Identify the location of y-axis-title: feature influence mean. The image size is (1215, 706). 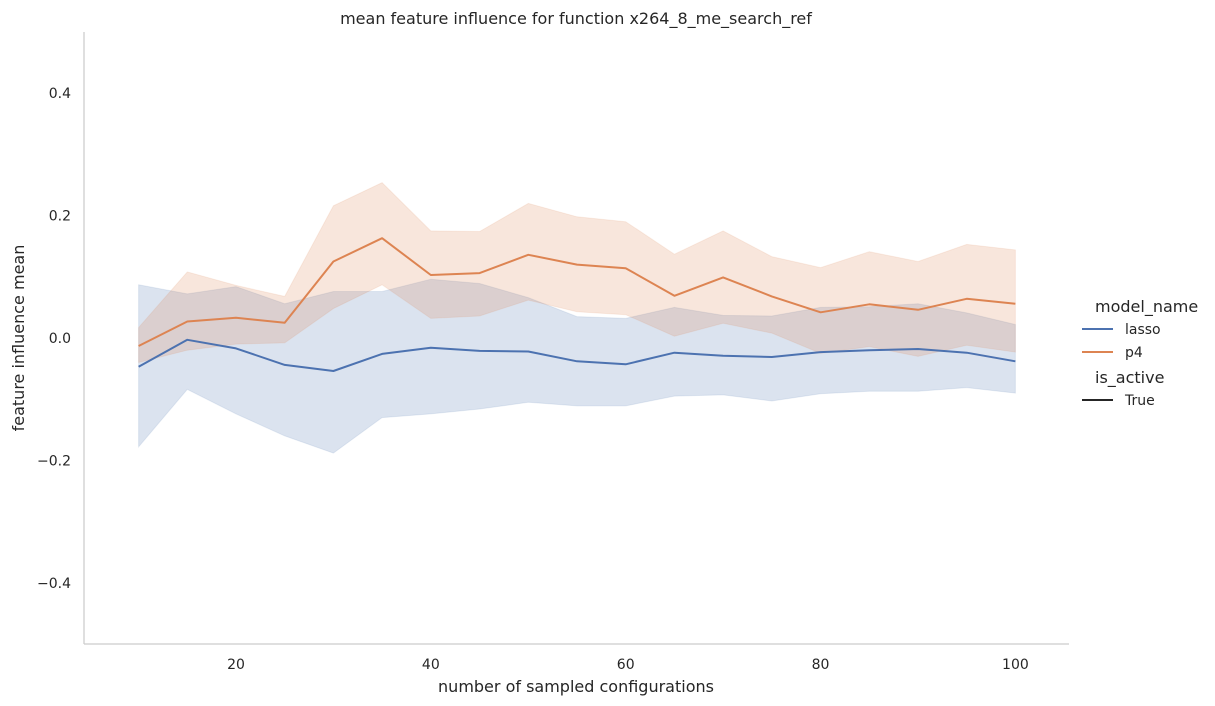
(18, 338).